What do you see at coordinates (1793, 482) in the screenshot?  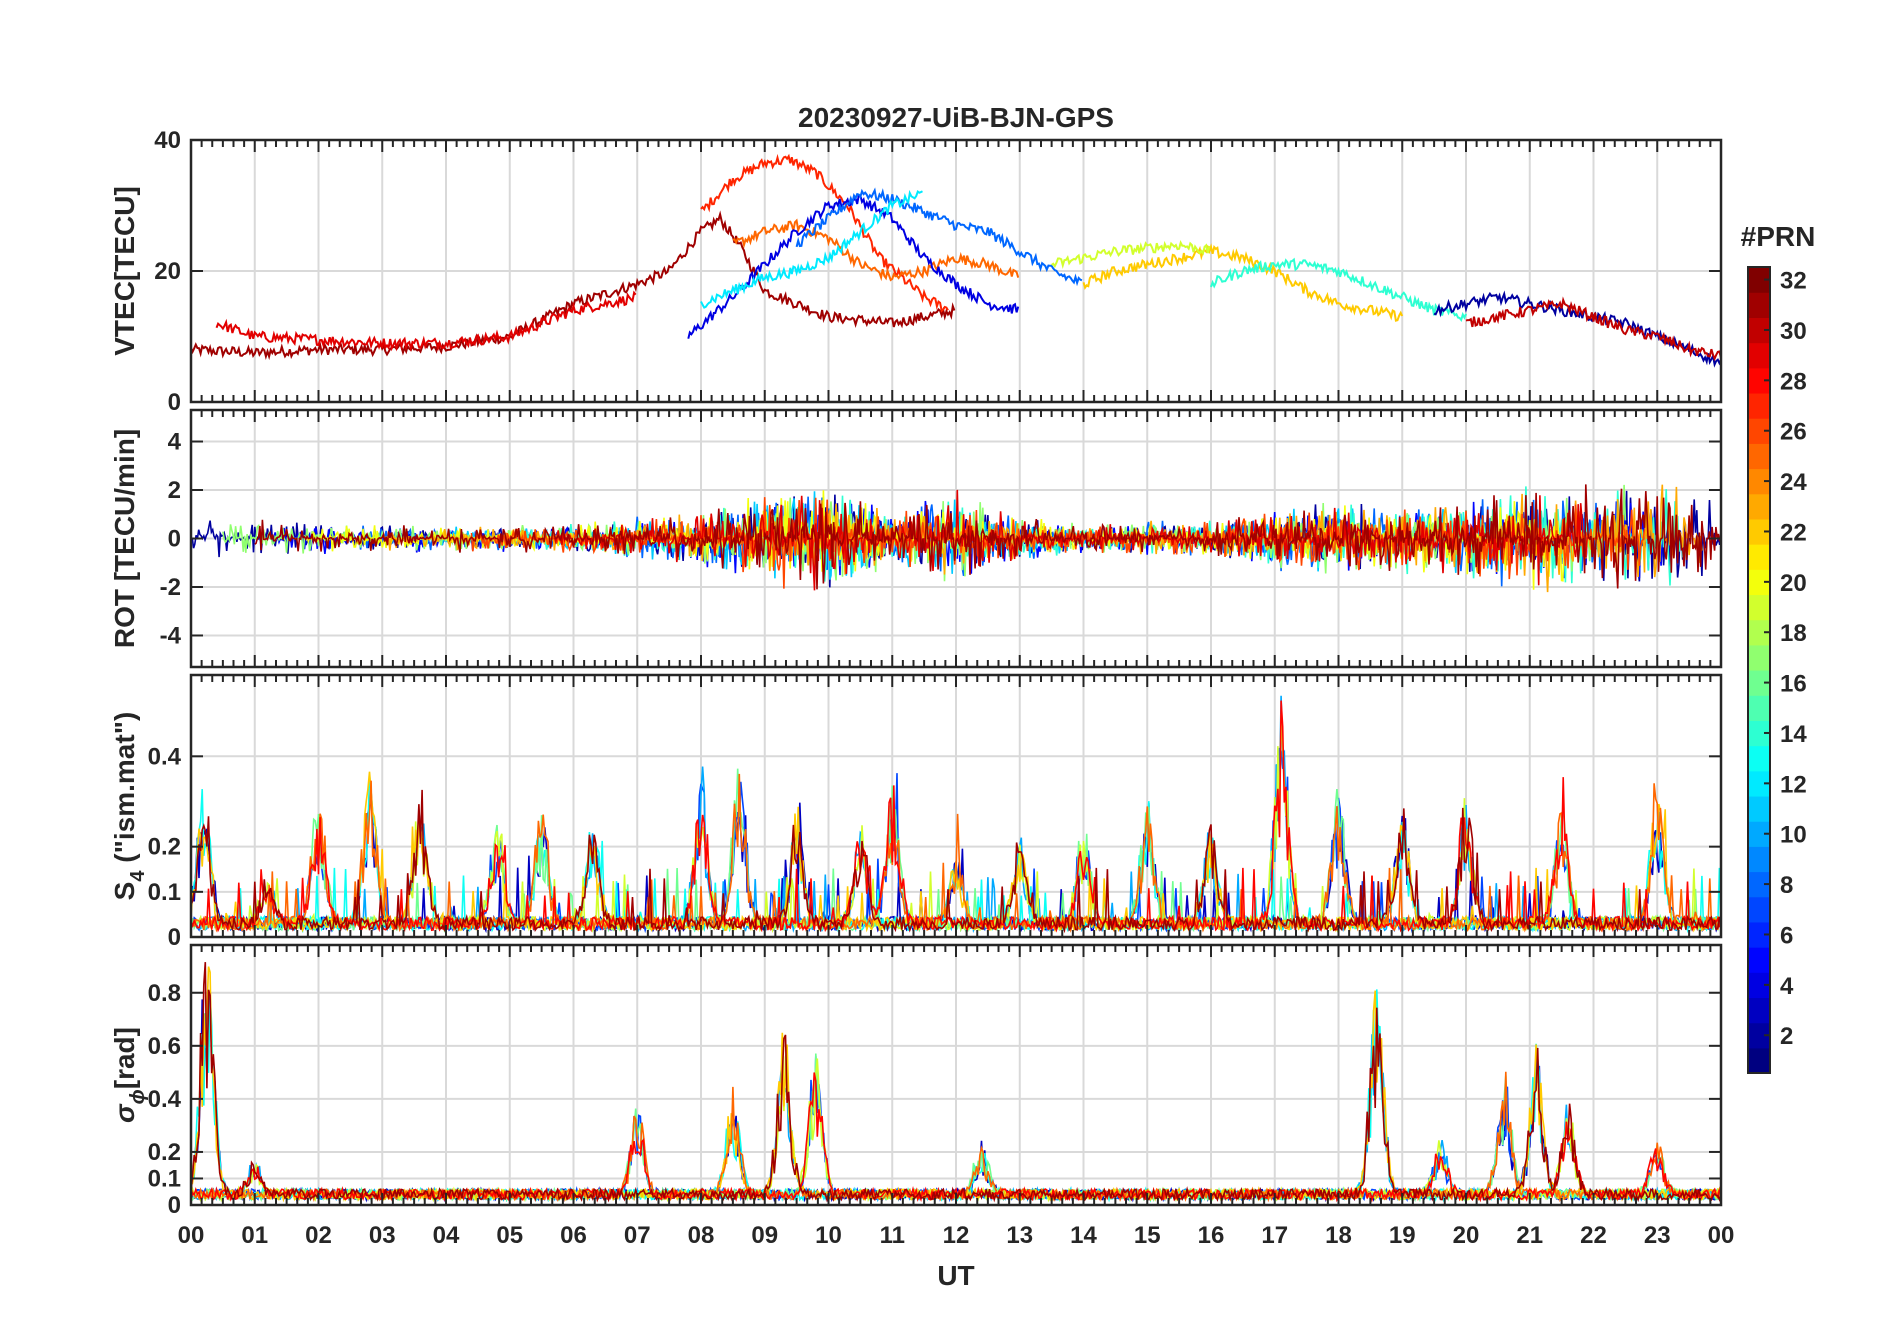 I see `colorbar-tick-label: 24` at bounding box center [1793, 482].